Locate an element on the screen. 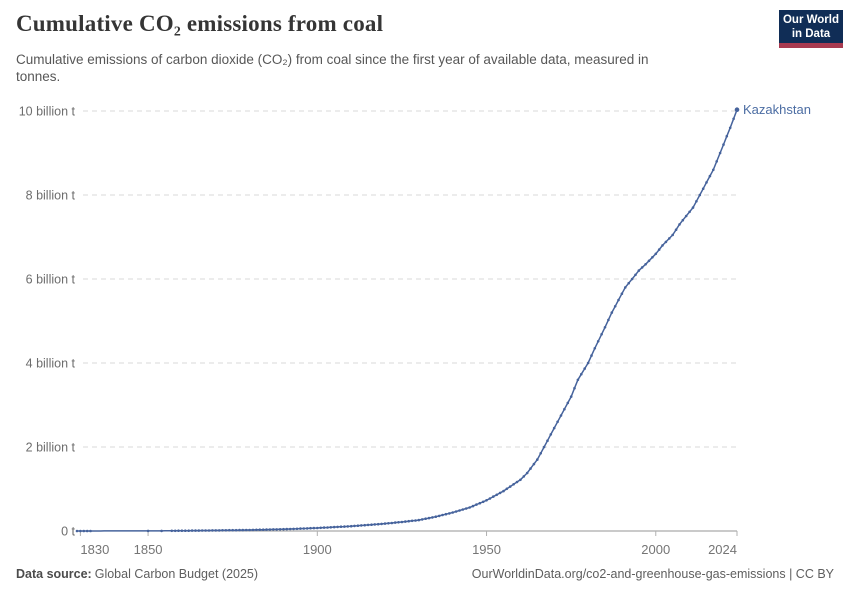  svg-text: 1830 is located at coordinates (94, 549).